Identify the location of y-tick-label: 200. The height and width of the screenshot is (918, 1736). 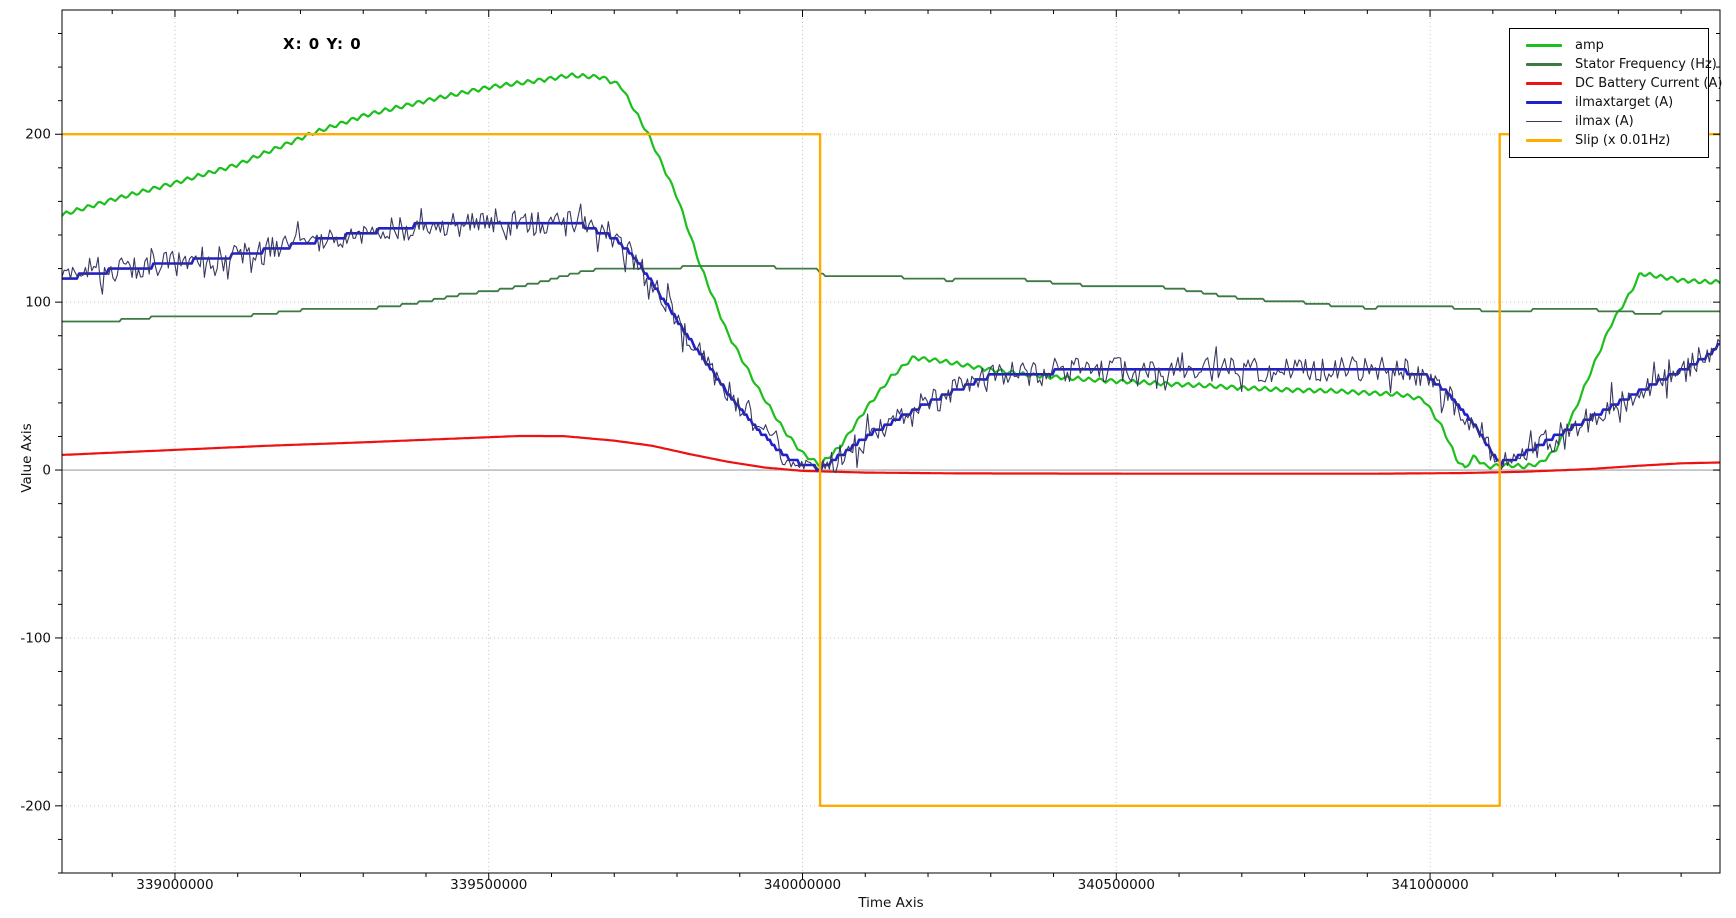
(38, 135).